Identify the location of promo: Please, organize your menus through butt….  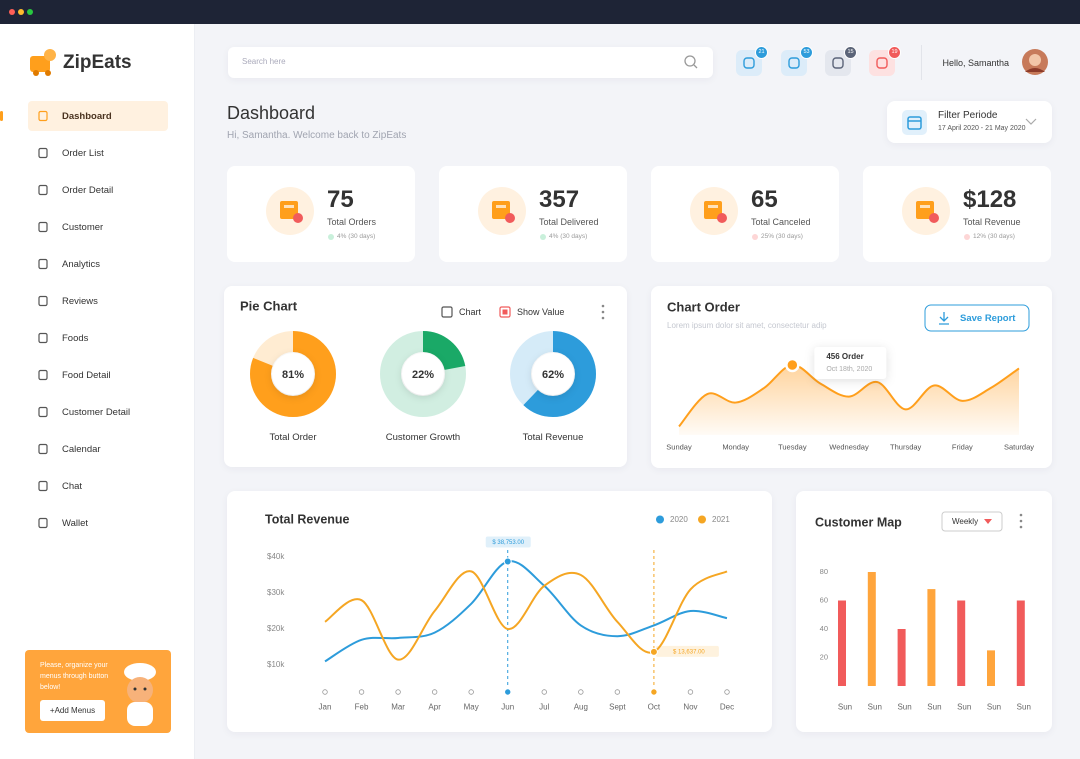
(98, 691).